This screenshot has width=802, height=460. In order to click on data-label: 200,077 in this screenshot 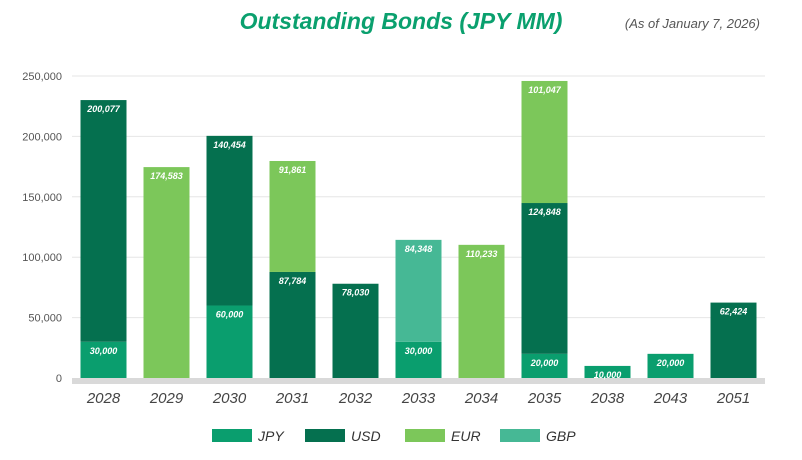, I will do `click(103, 109)`.